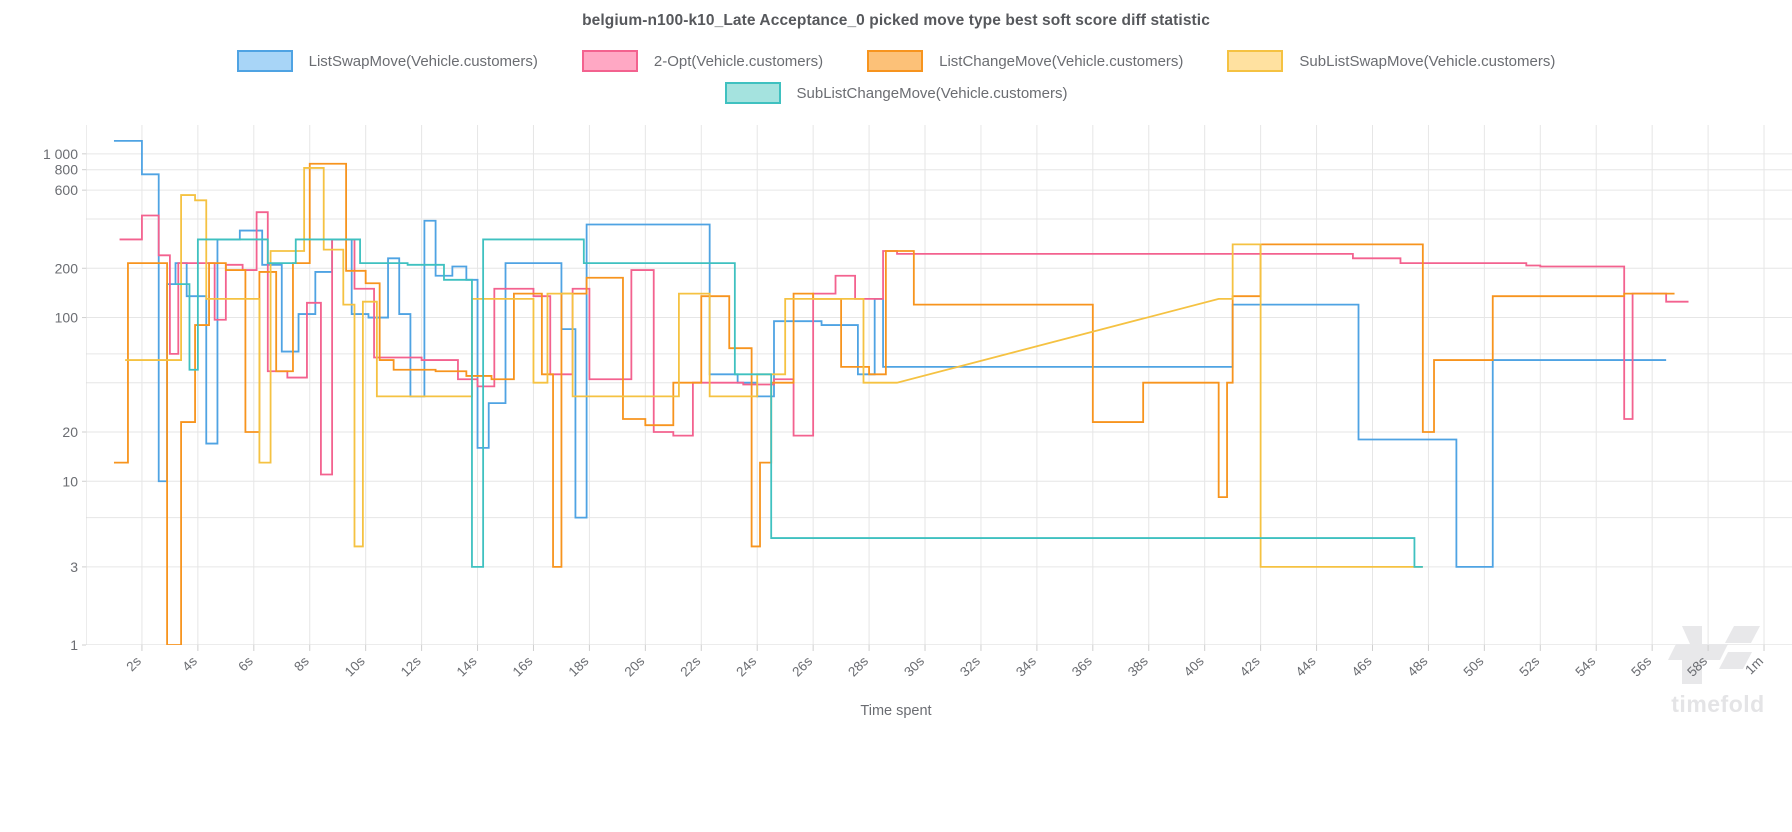 This screenshot has width=1792, height=832. Describe the element at coordinates (67, 190) in the screenshot. I see `y-tick-label: 600` at that location.